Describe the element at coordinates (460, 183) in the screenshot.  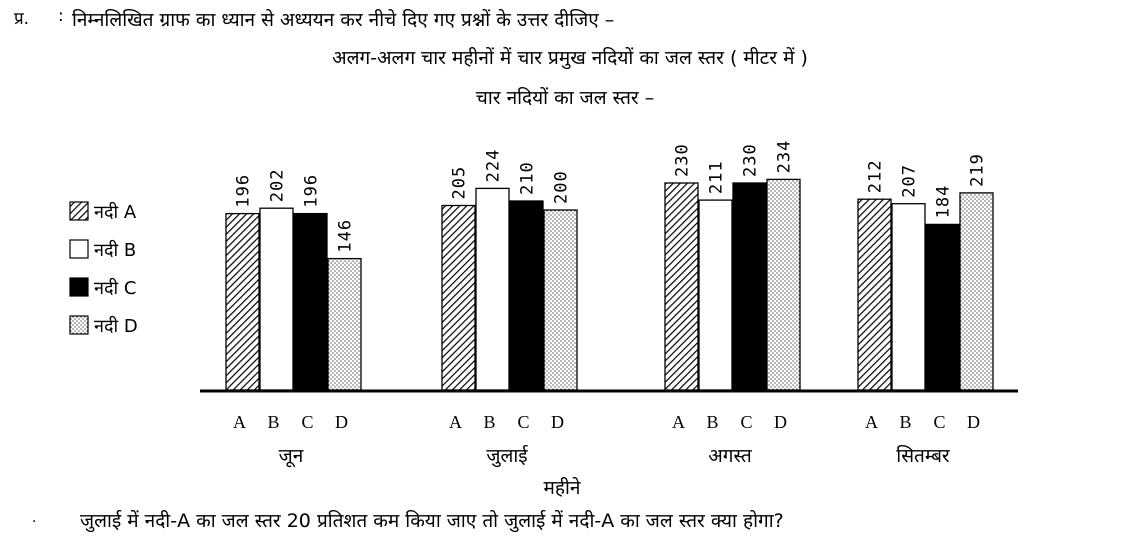
I see `data-label: 205` at that location.